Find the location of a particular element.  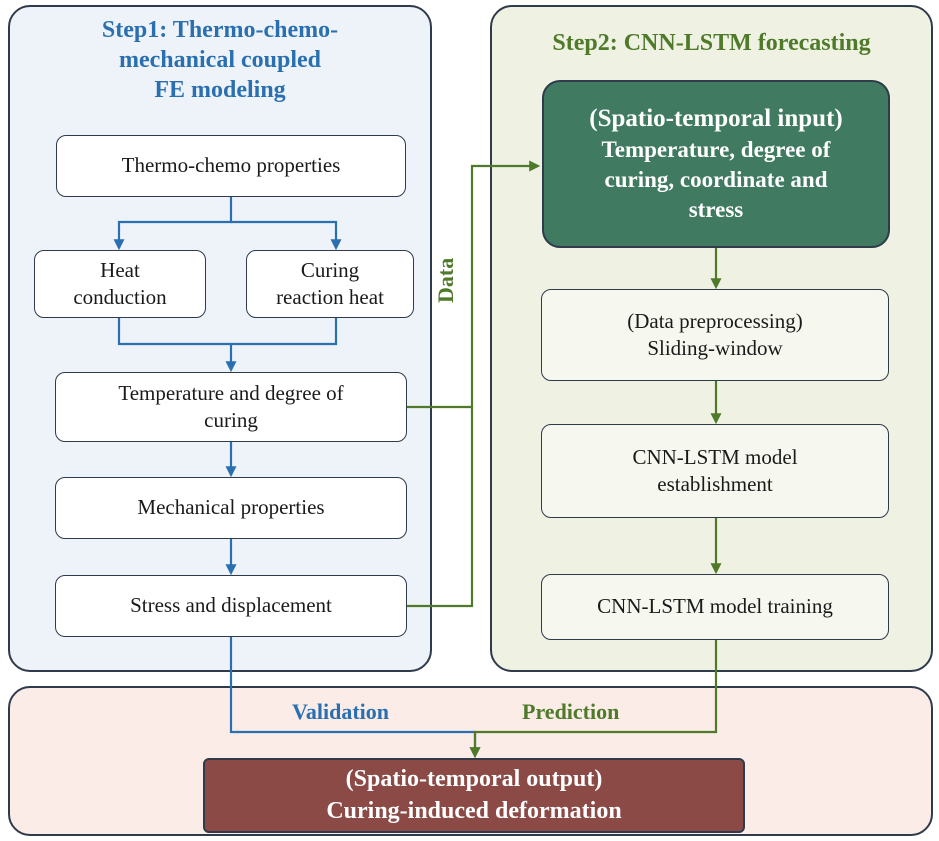

prediction-label: Prediction is located at coordinates (571, 711).